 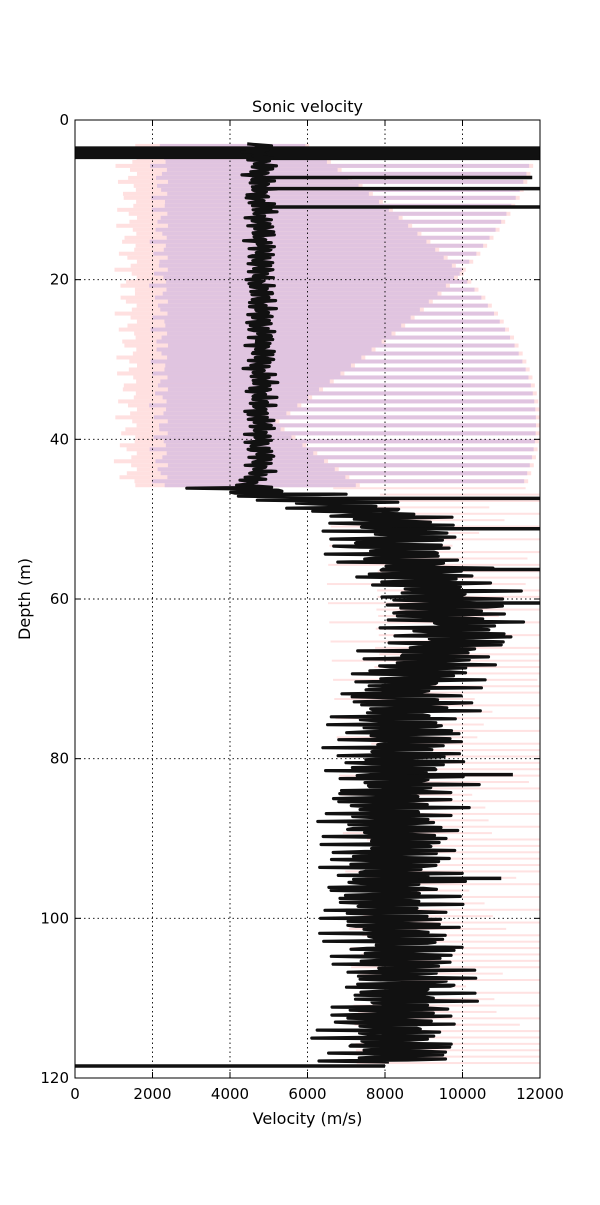 What do you see at coordinates (307, 1094) in the screenshot?
I see `x-tick-label: 6000` at bounding box center [307, 1094].